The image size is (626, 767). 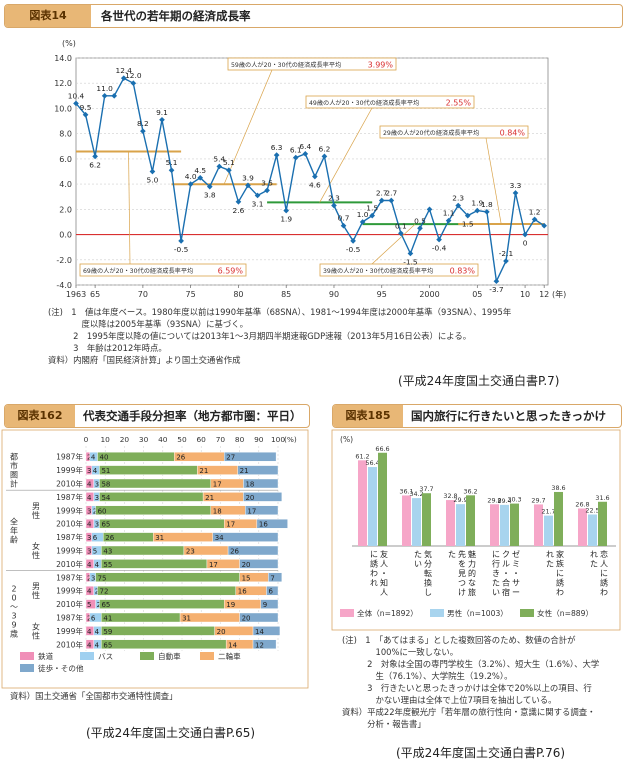 What do you see at coordinates (65, 184) in the screenshot?
I see `y-tick-label: 4.0` at bounding box center [65, 184].